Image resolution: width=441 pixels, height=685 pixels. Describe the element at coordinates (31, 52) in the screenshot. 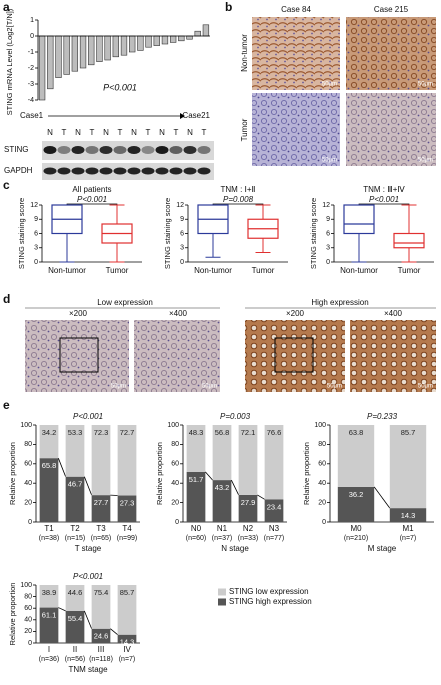

I see `y-tick-label: -1` at that location.